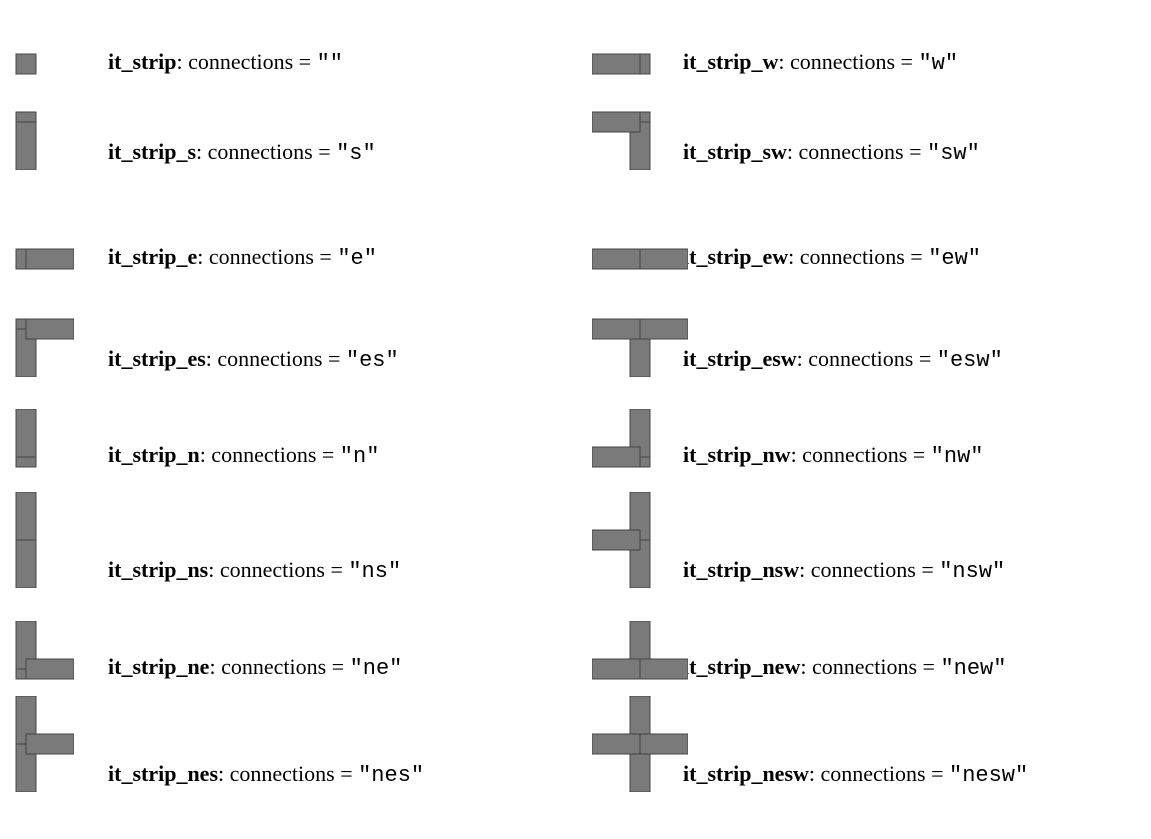  Describe the element at coordinates (957, 456) in the screenshot. I see `item-code: "nw"` at that location.